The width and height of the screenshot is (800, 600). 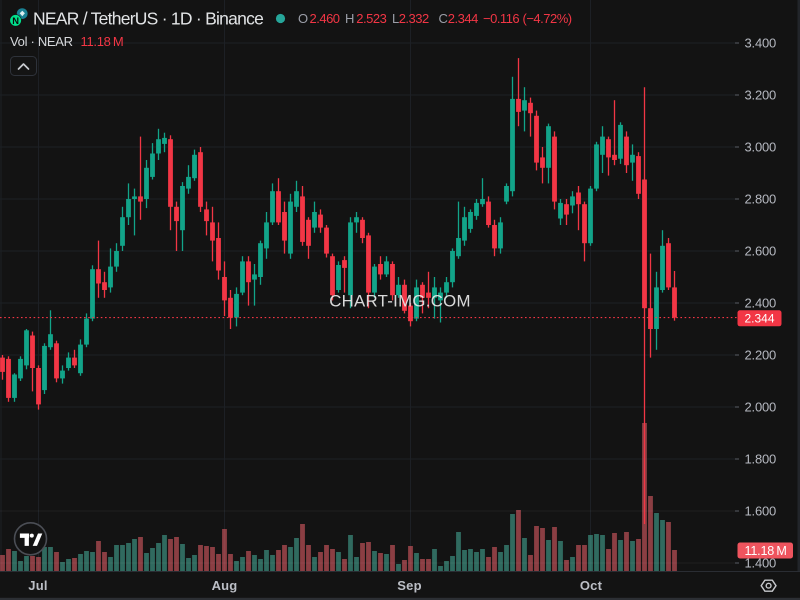 What do you see at coordinates (303, 18) in the screenshot?
I see `svg-text: O` at bounding box center [303, 18].